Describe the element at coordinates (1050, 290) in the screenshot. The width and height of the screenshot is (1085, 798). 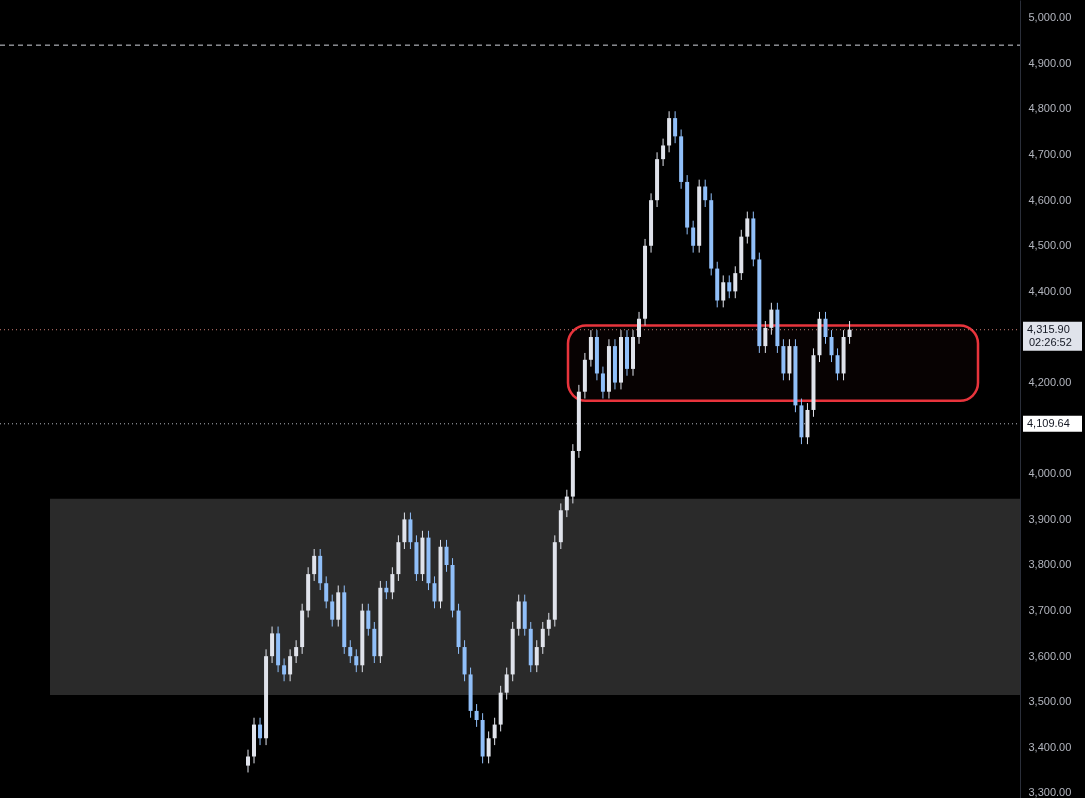
I see `y-tick-label: 4,400.00` at that location.